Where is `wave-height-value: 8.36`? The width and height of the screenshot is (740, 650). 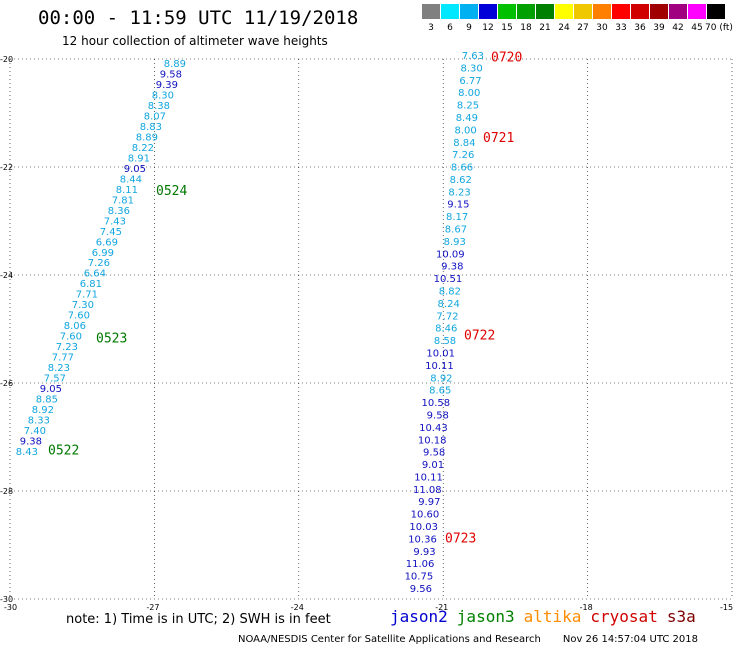
wave-height-value: 8.36 is located at coordinates (119, 211).